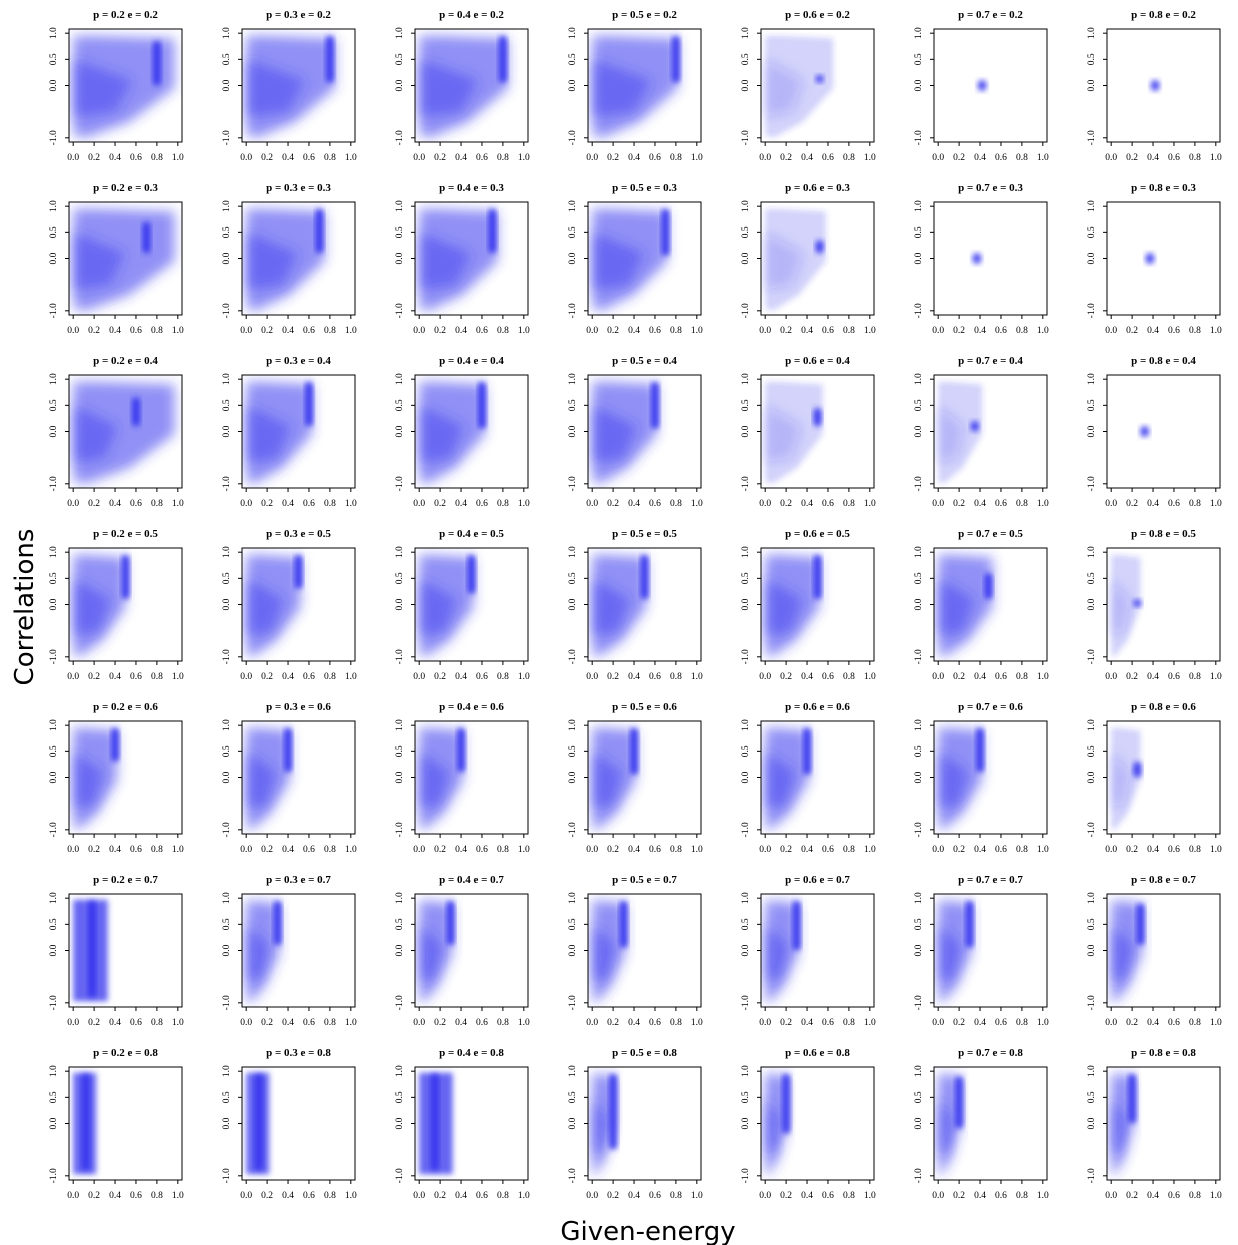  I want to click on panel-title: p = 0.2 e = 0.7, so click(125, 880).